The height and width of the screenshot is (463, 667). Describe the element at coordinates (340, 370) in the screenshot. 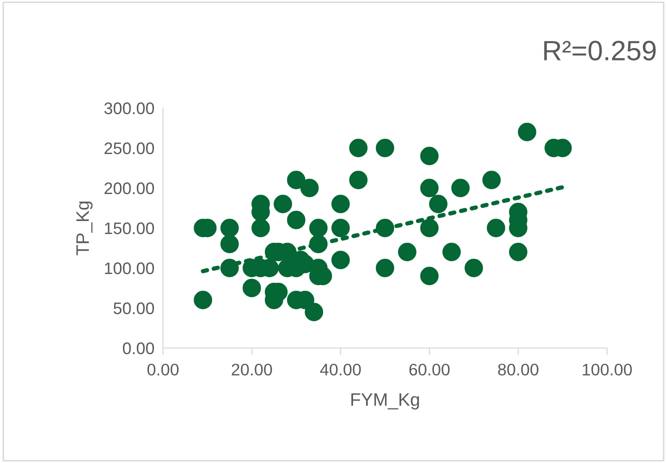

I see `x-tick-label: 40.00` at that location.